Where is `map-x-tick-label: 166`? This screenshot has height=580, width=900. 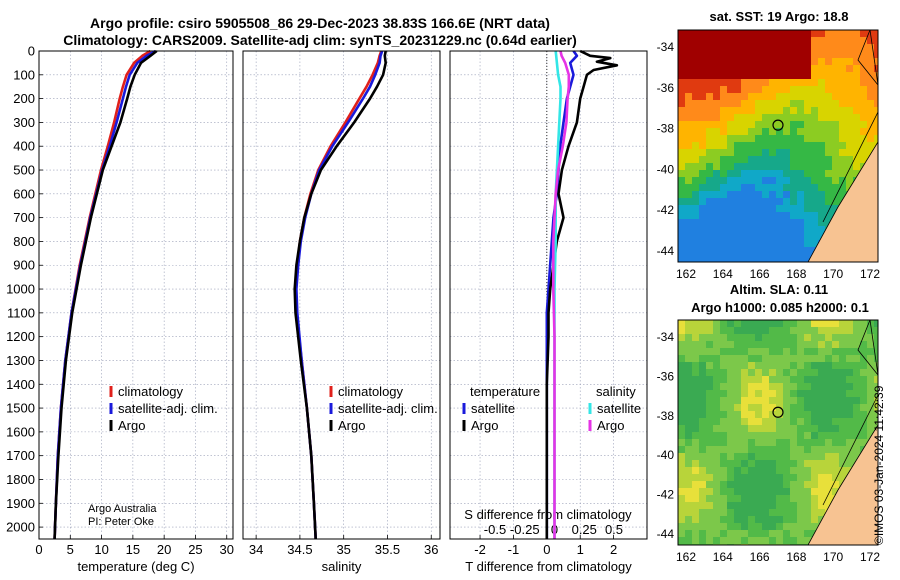
map-x-tick-label: 166 is located at coordinates (760, 557).